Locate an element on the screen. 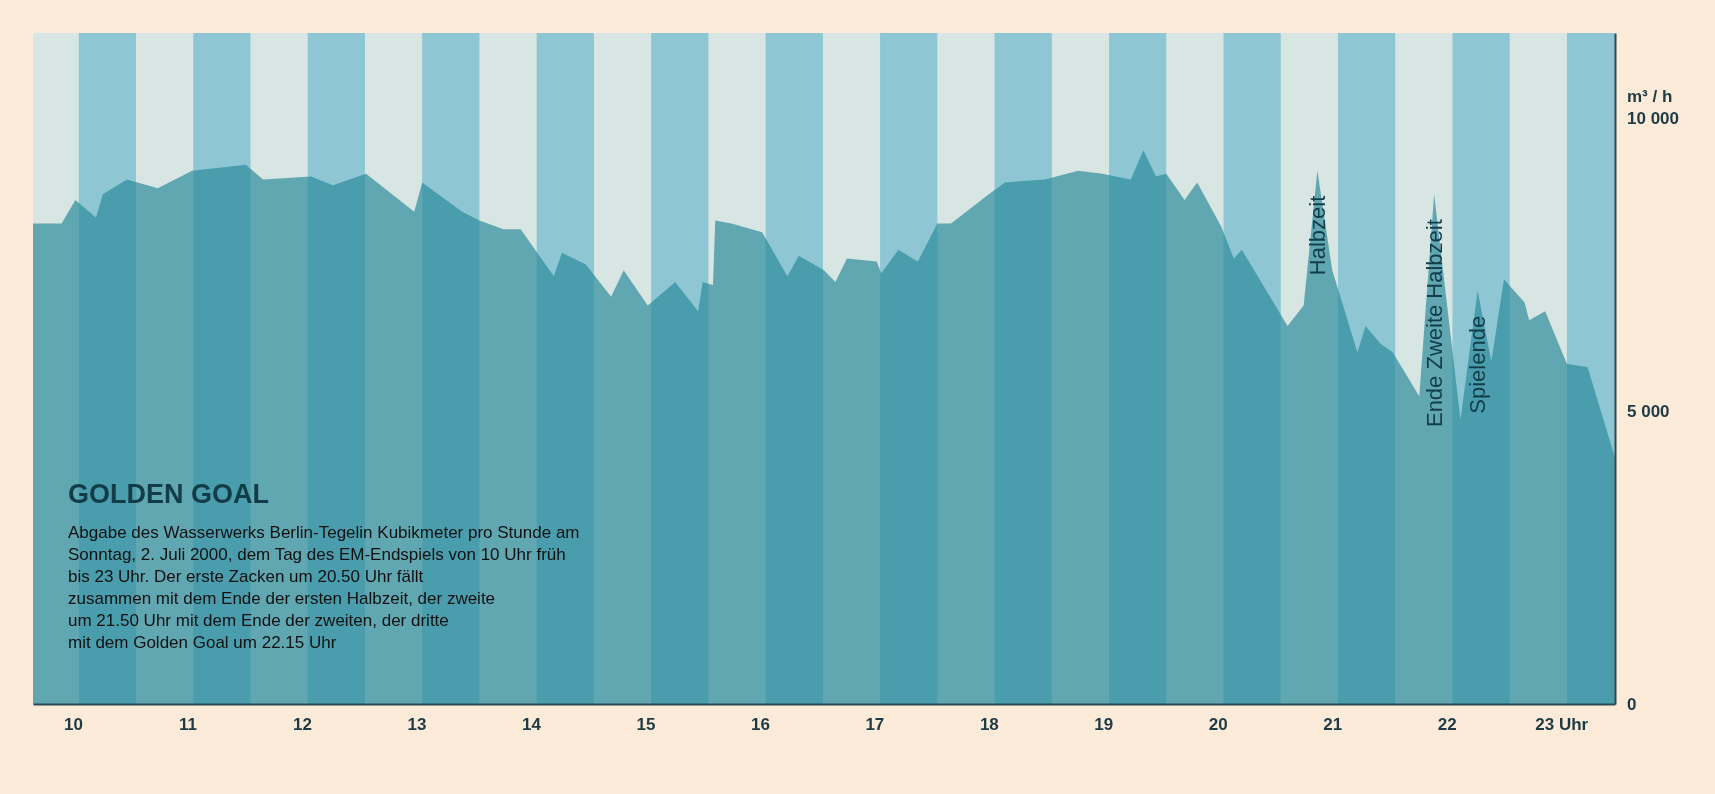 The image size is (1715, 794). x-tick-label: 14 is located at coordinates (531, 725).